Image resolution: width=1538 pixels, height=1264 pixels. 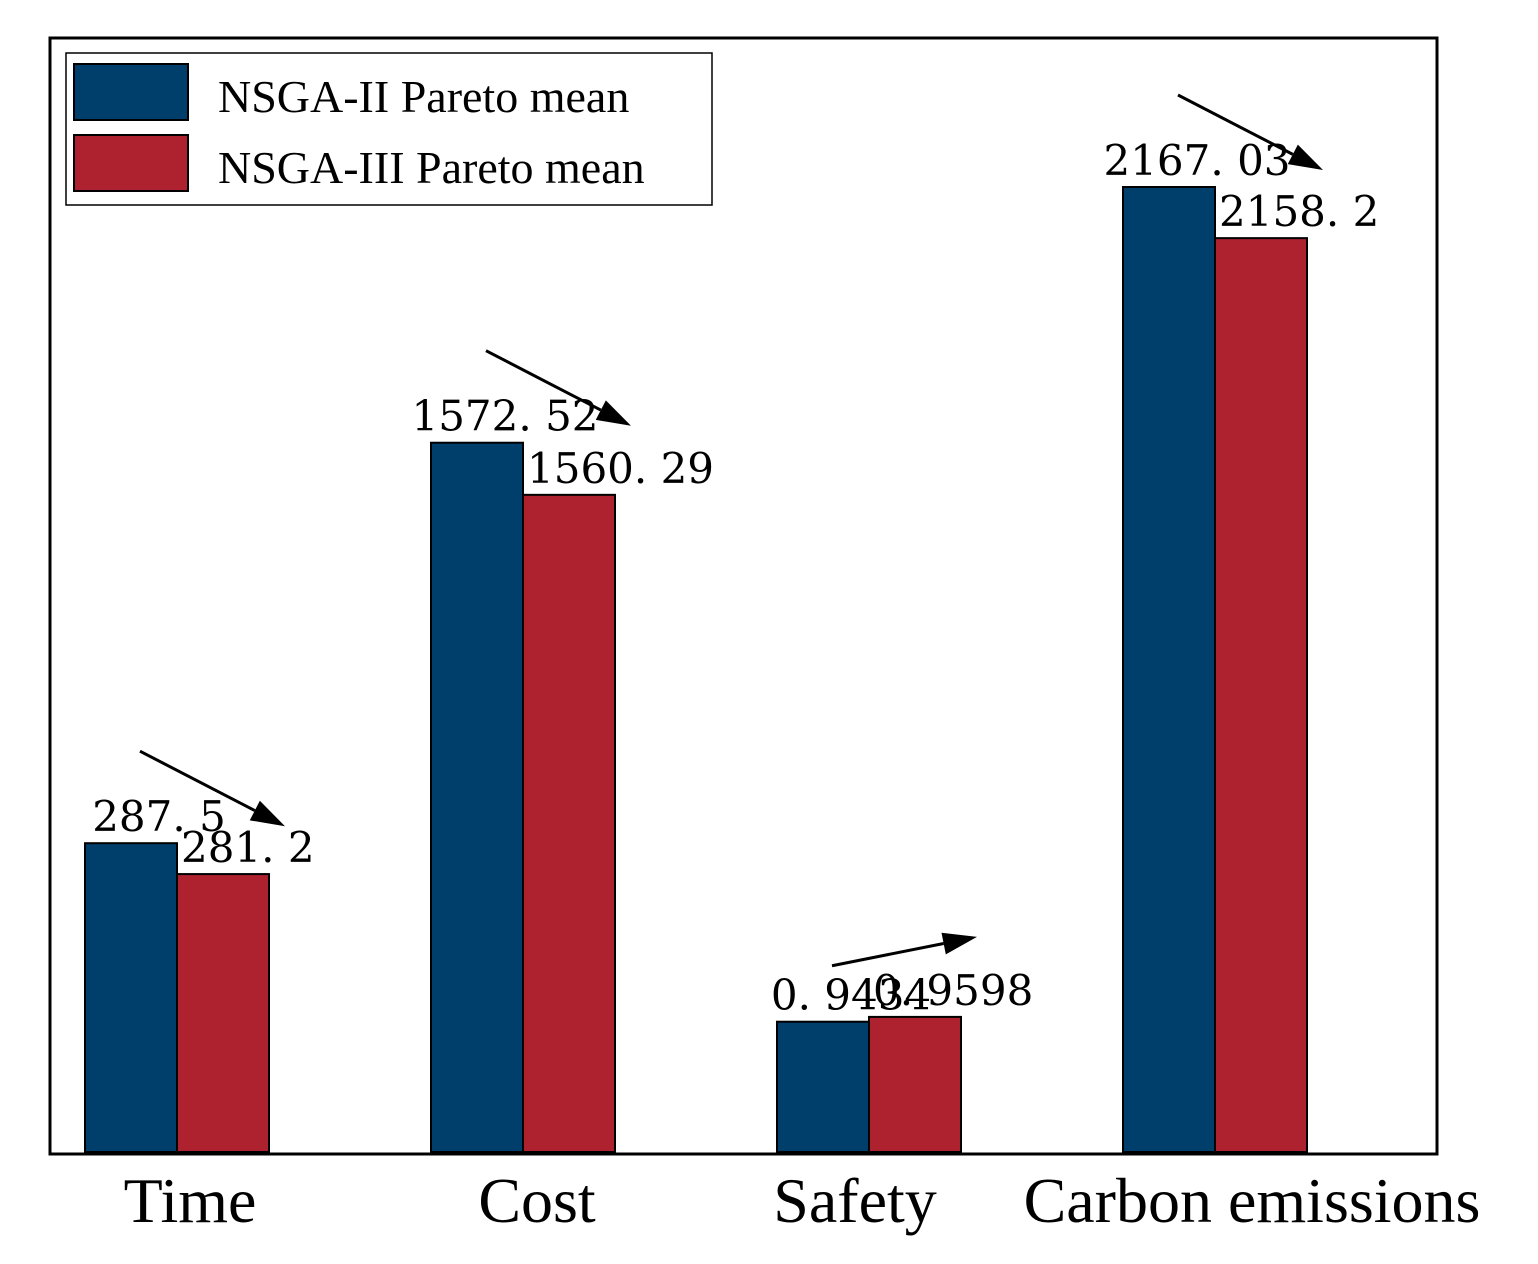 What do you see at coordinates (620, 468) in the screenshot?
I see `value-label-cost-nsga3: 1560. 29` at bounding box center [620, 468].